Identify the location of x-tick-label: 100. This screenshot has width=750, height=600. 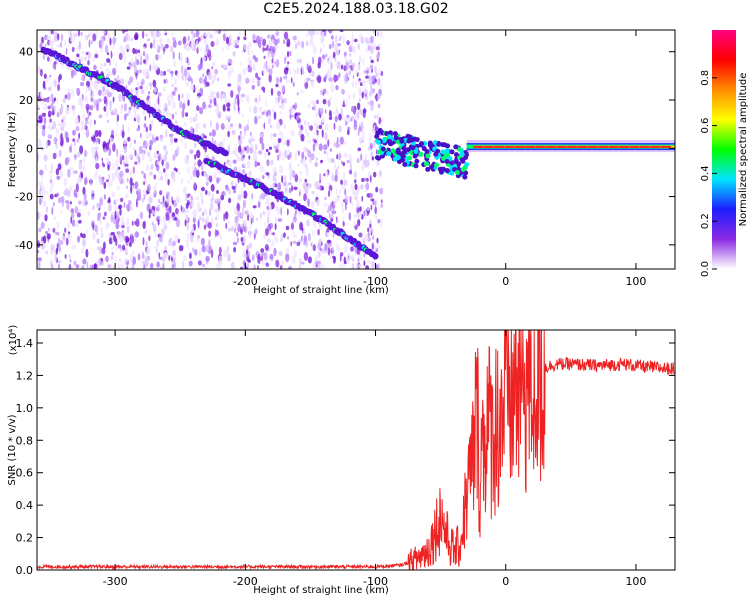
(635, 581).